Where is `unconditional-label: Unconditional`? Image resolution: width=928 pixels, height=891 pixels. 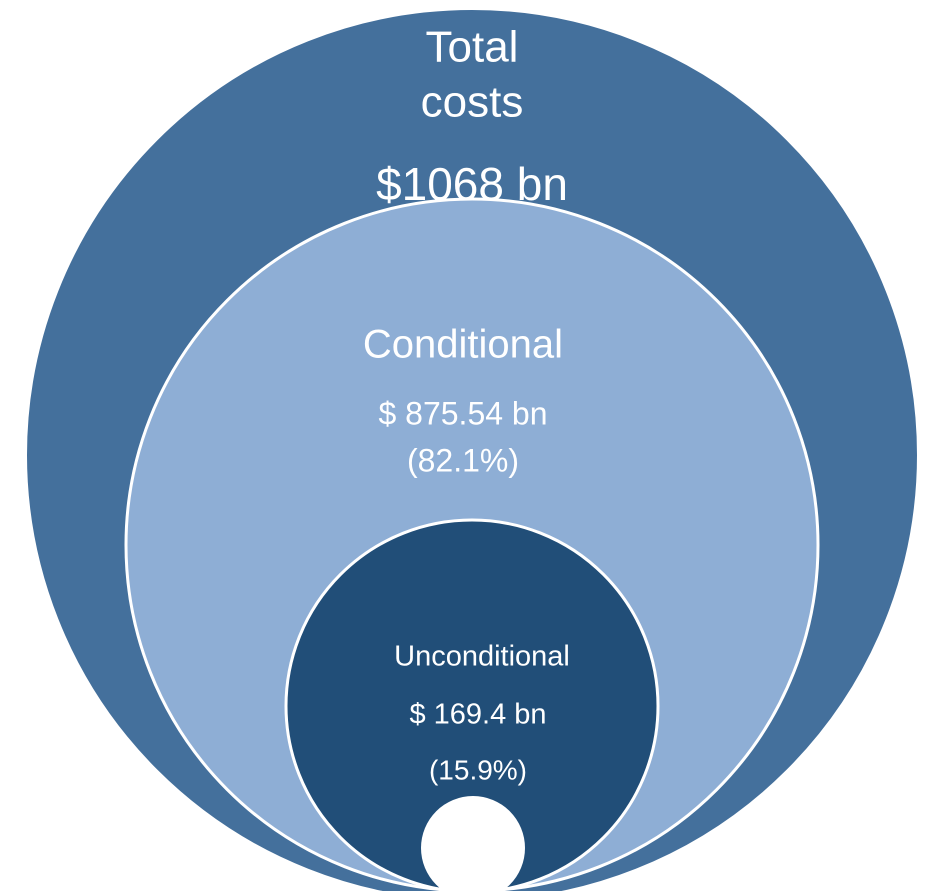
unconditional-label: Unconditional is located at coordinates (482, 657).